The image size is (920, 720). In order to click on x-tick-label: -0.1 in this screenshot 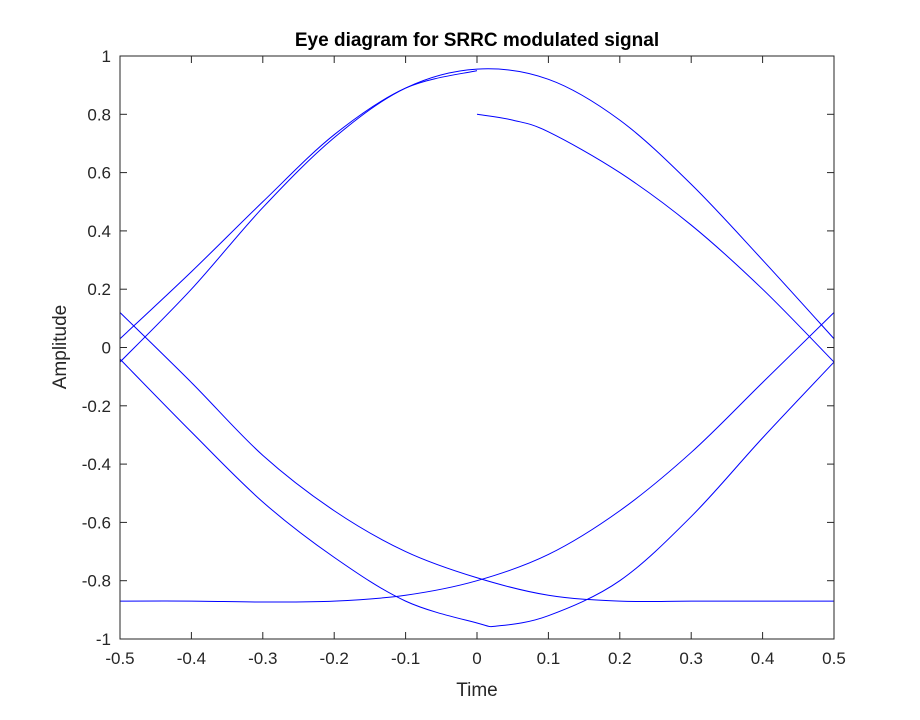, I will do `click(405, 658)`.